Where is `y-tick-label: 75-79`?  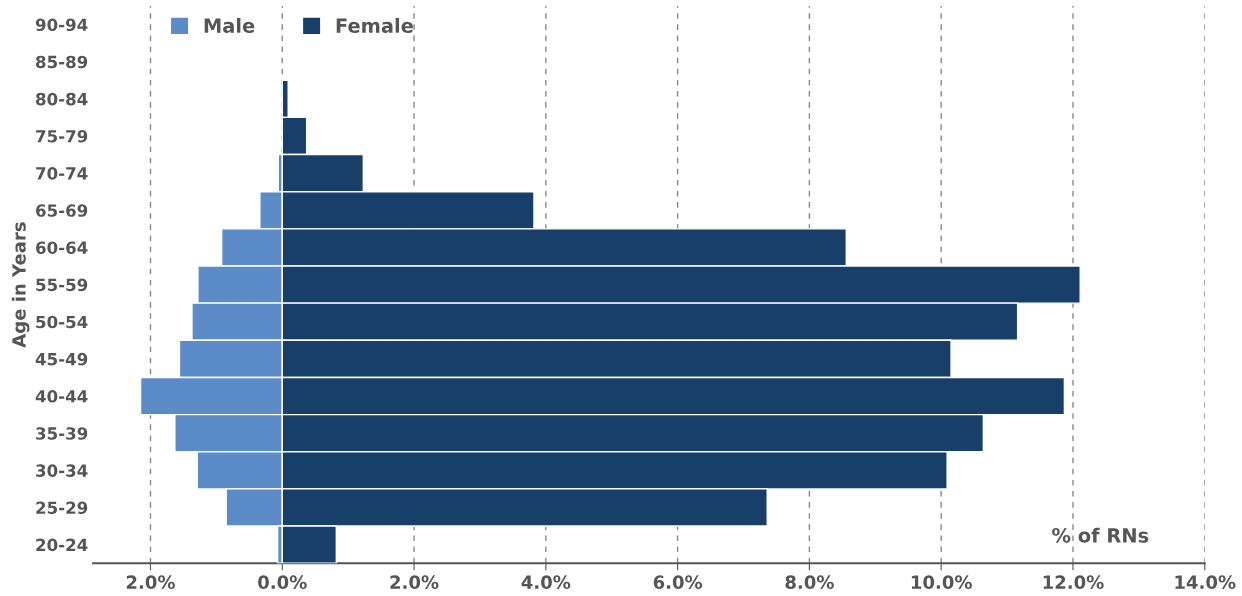 y-tick-label: 75-79 is located at coordinates (62, 136).